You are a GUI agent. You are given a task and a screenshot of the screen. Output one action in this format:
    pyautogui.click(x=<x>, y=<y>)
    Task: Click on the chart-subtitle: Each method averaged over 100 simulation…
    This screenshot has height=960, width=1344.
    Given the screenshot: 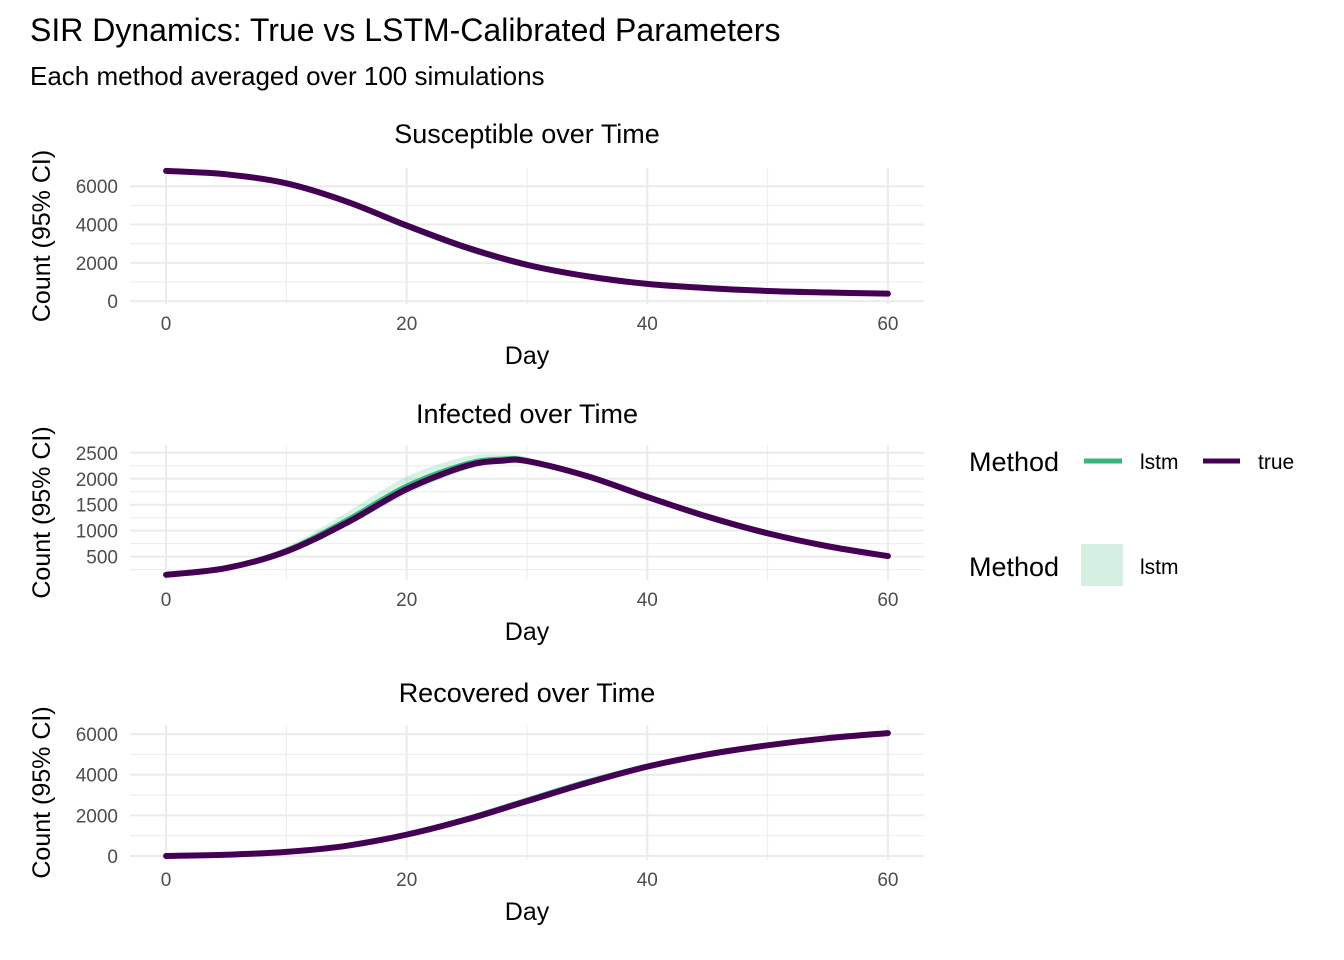 What is the action you would take?
    pyautogui.click(x=287, y=76)
    